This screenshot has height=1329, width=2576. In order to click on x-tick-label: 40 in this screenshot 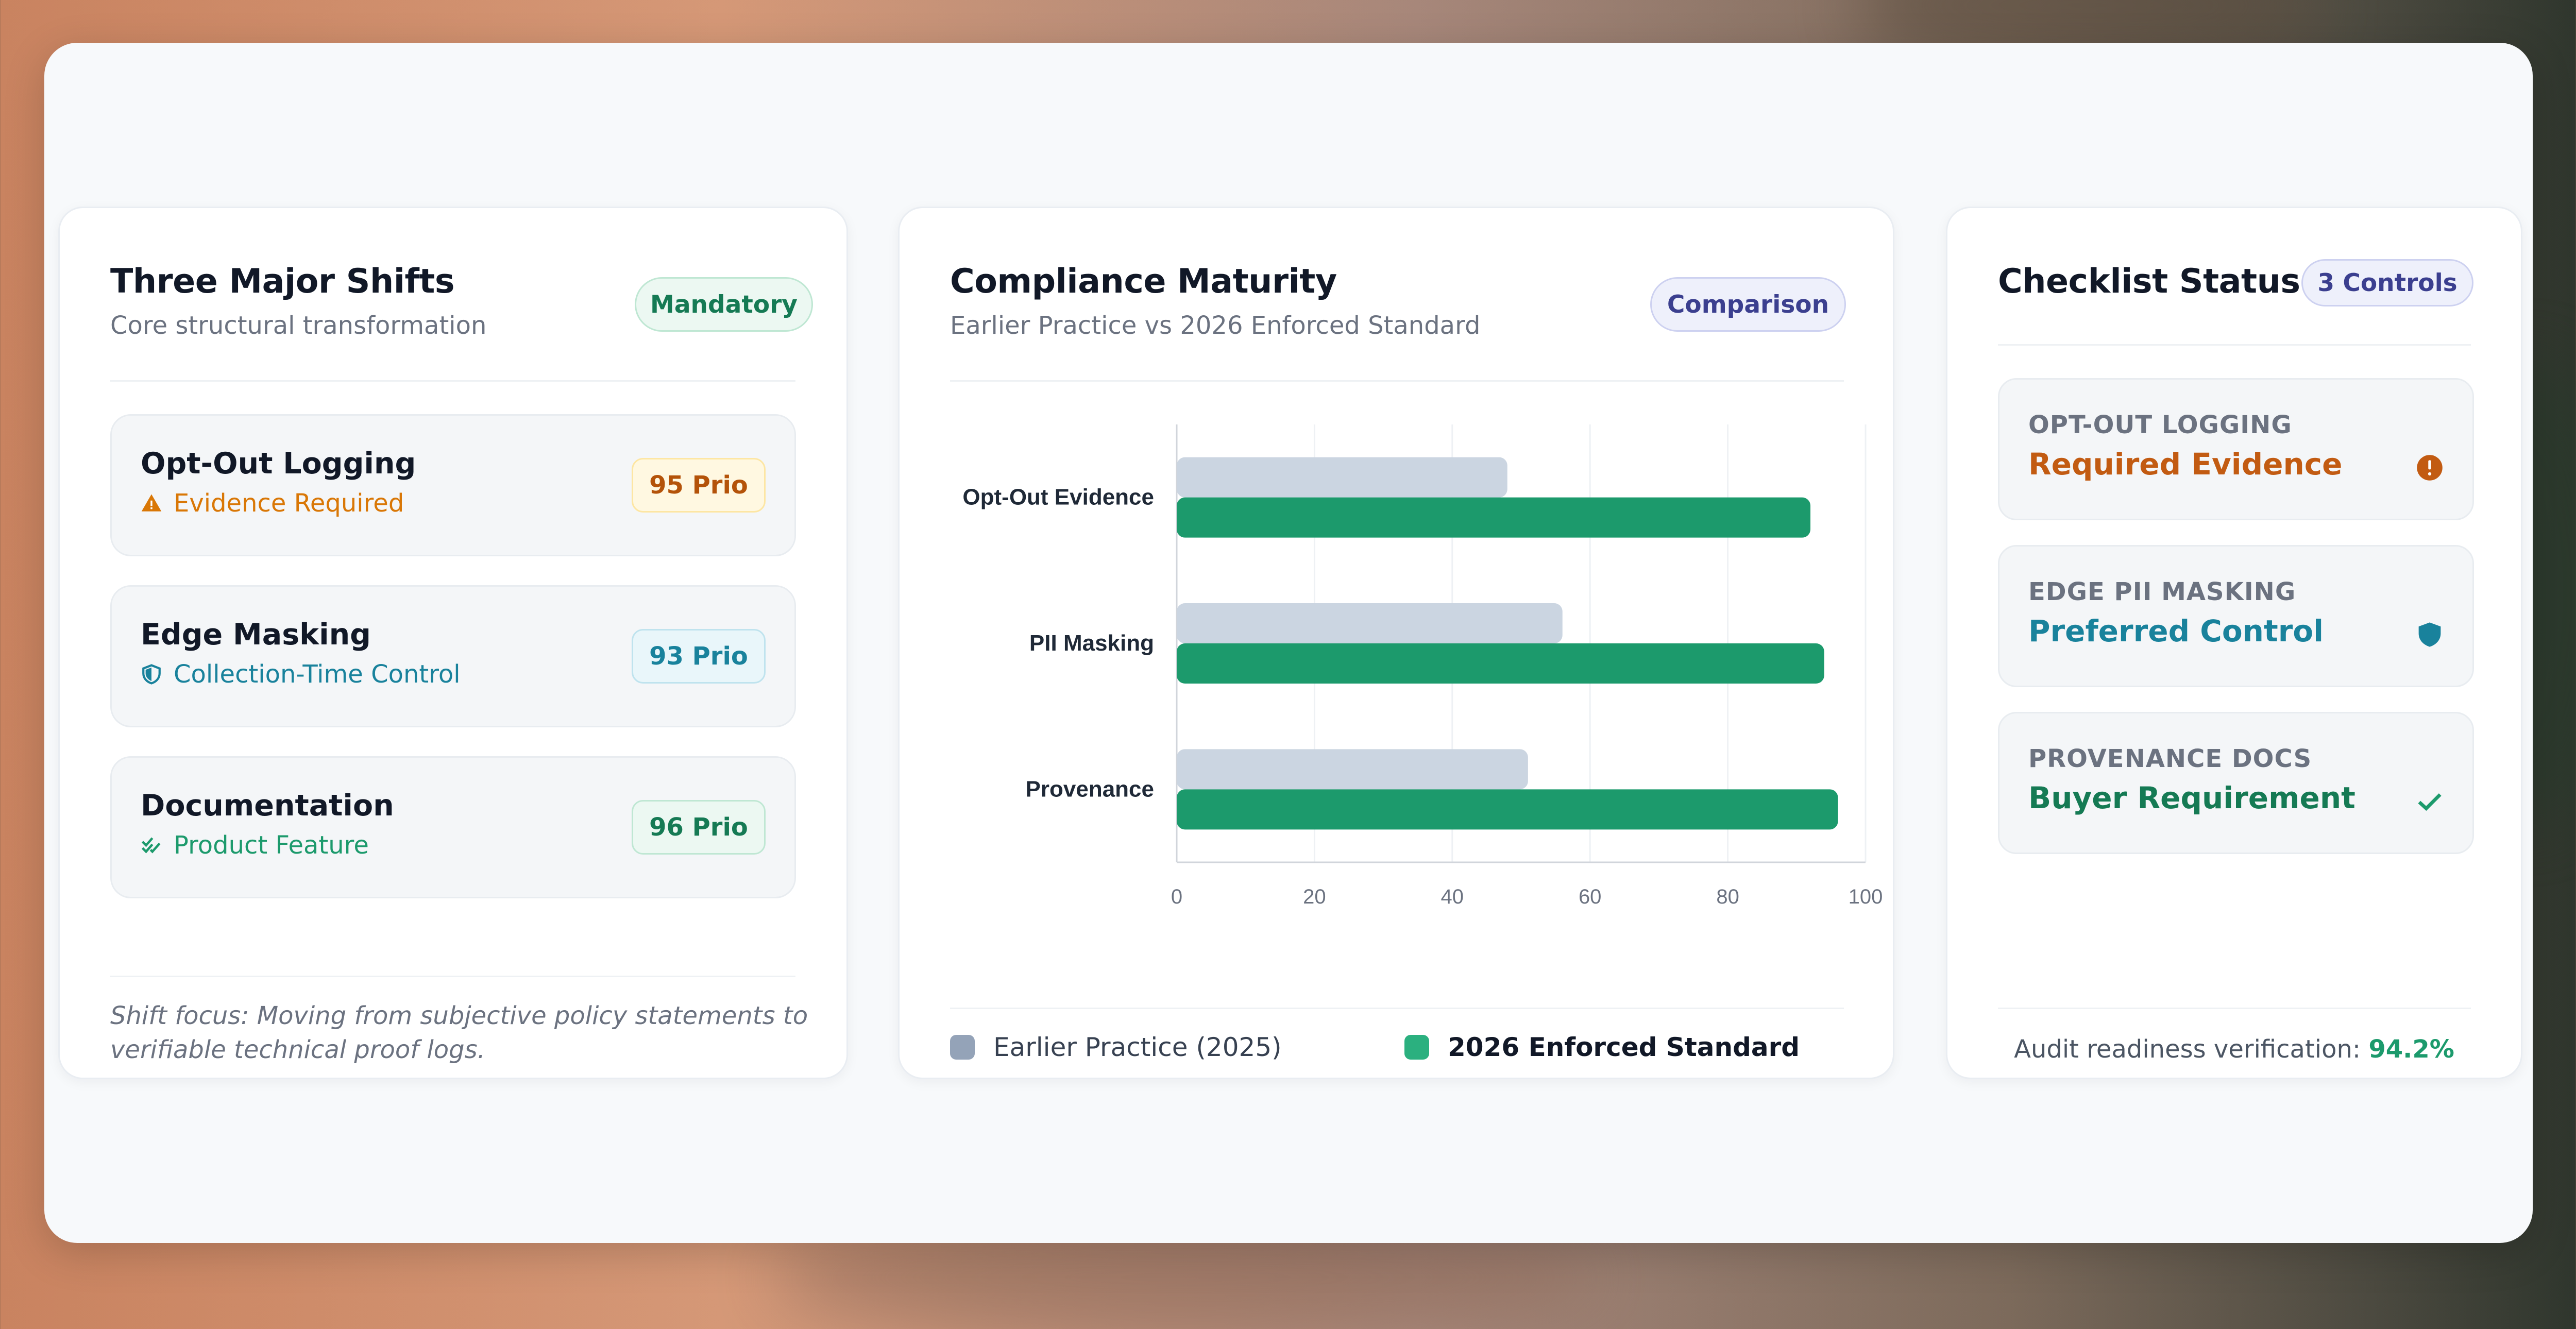, I will do `click(1452, 896)`.